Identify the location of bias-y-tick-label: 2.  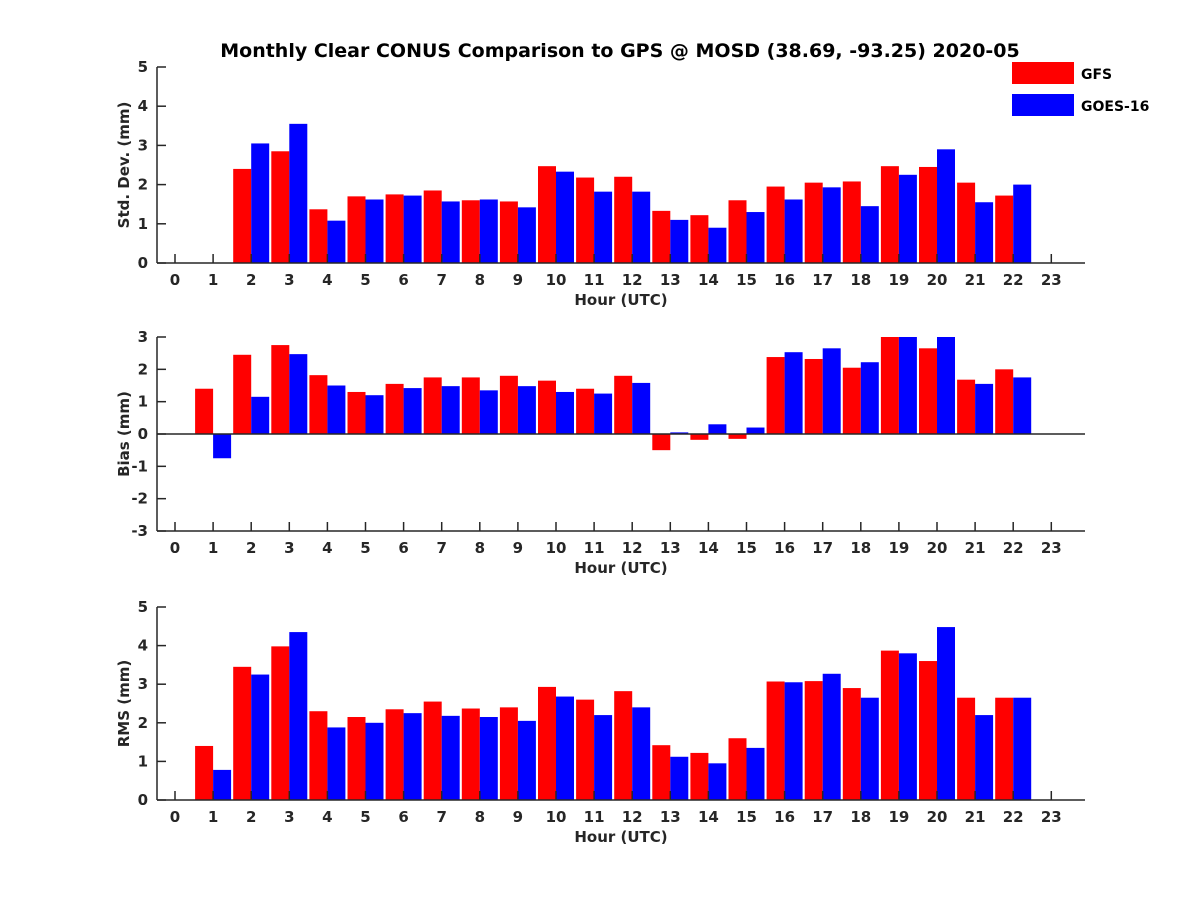
(143, 369).